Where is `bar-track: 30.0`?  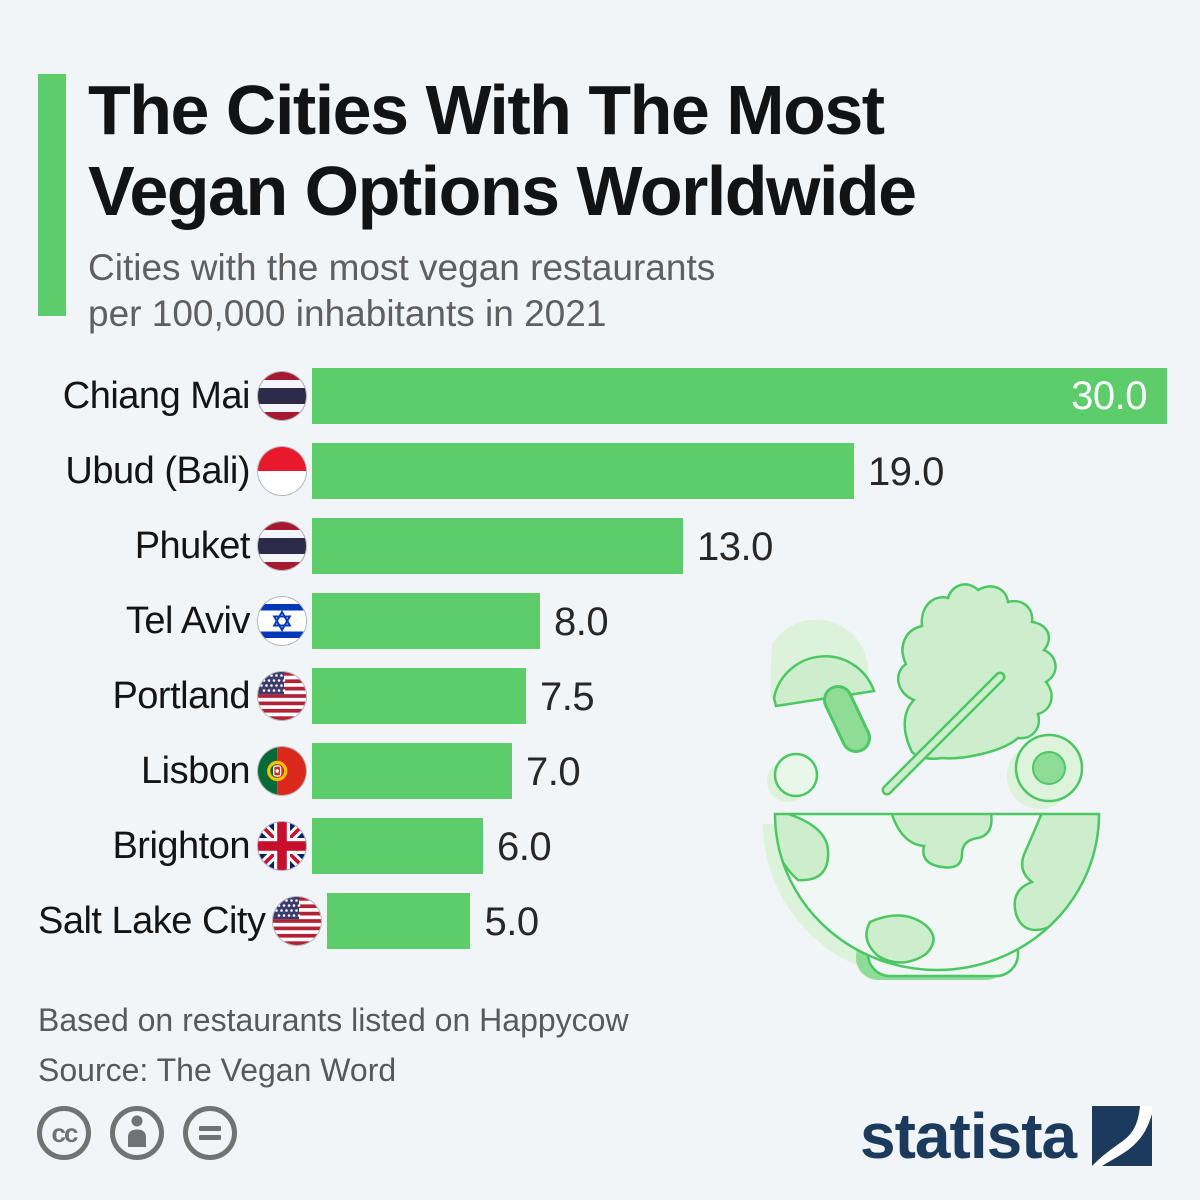 bar-track: 30.0 is located at coordinates (740, 396).